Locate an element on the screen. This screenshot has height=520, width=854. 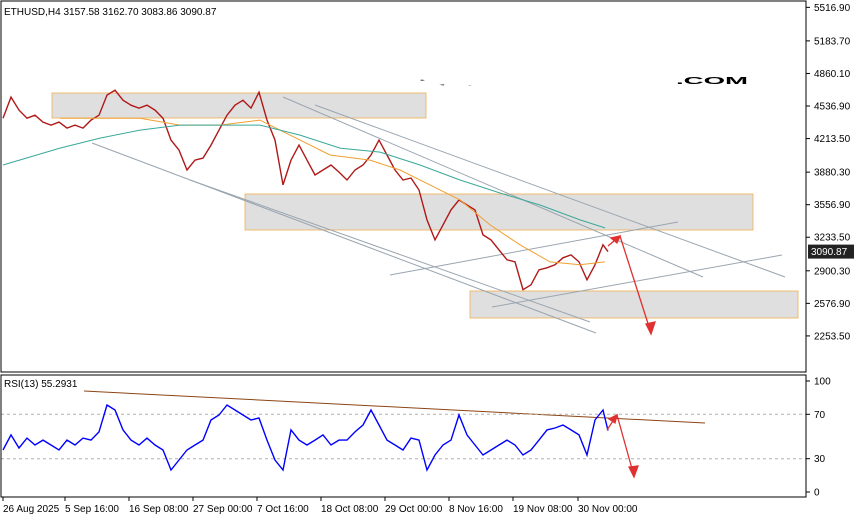
rsi-trend-line is located at coordinates (394, 407).